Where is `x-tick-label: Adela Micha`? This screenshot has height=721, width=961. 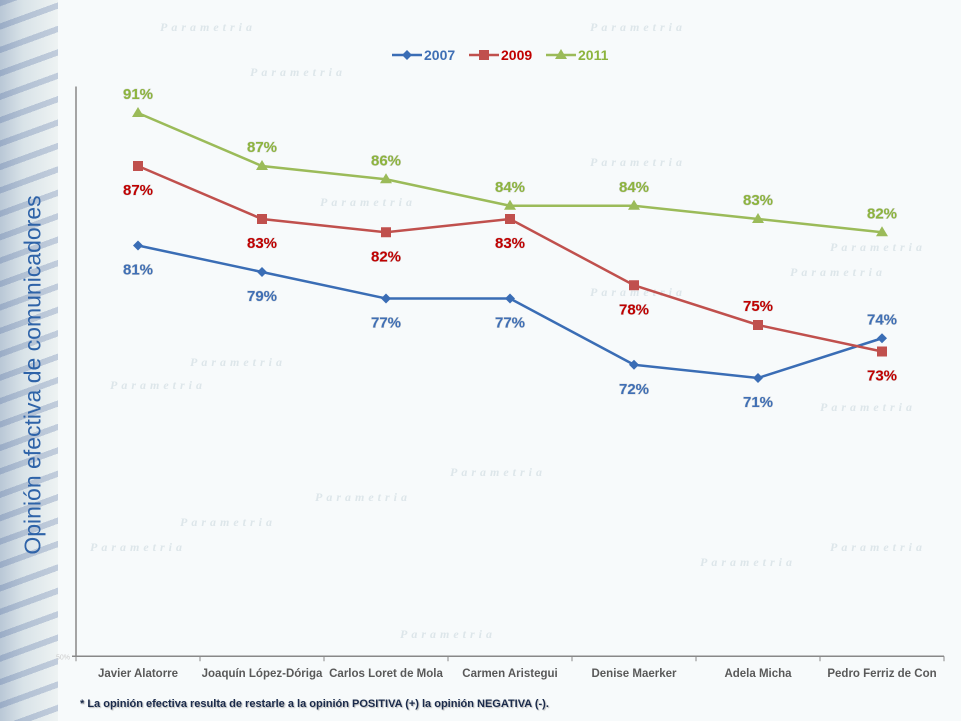
x-tick-label: Adela Micha is located at coordinates (758, 674).